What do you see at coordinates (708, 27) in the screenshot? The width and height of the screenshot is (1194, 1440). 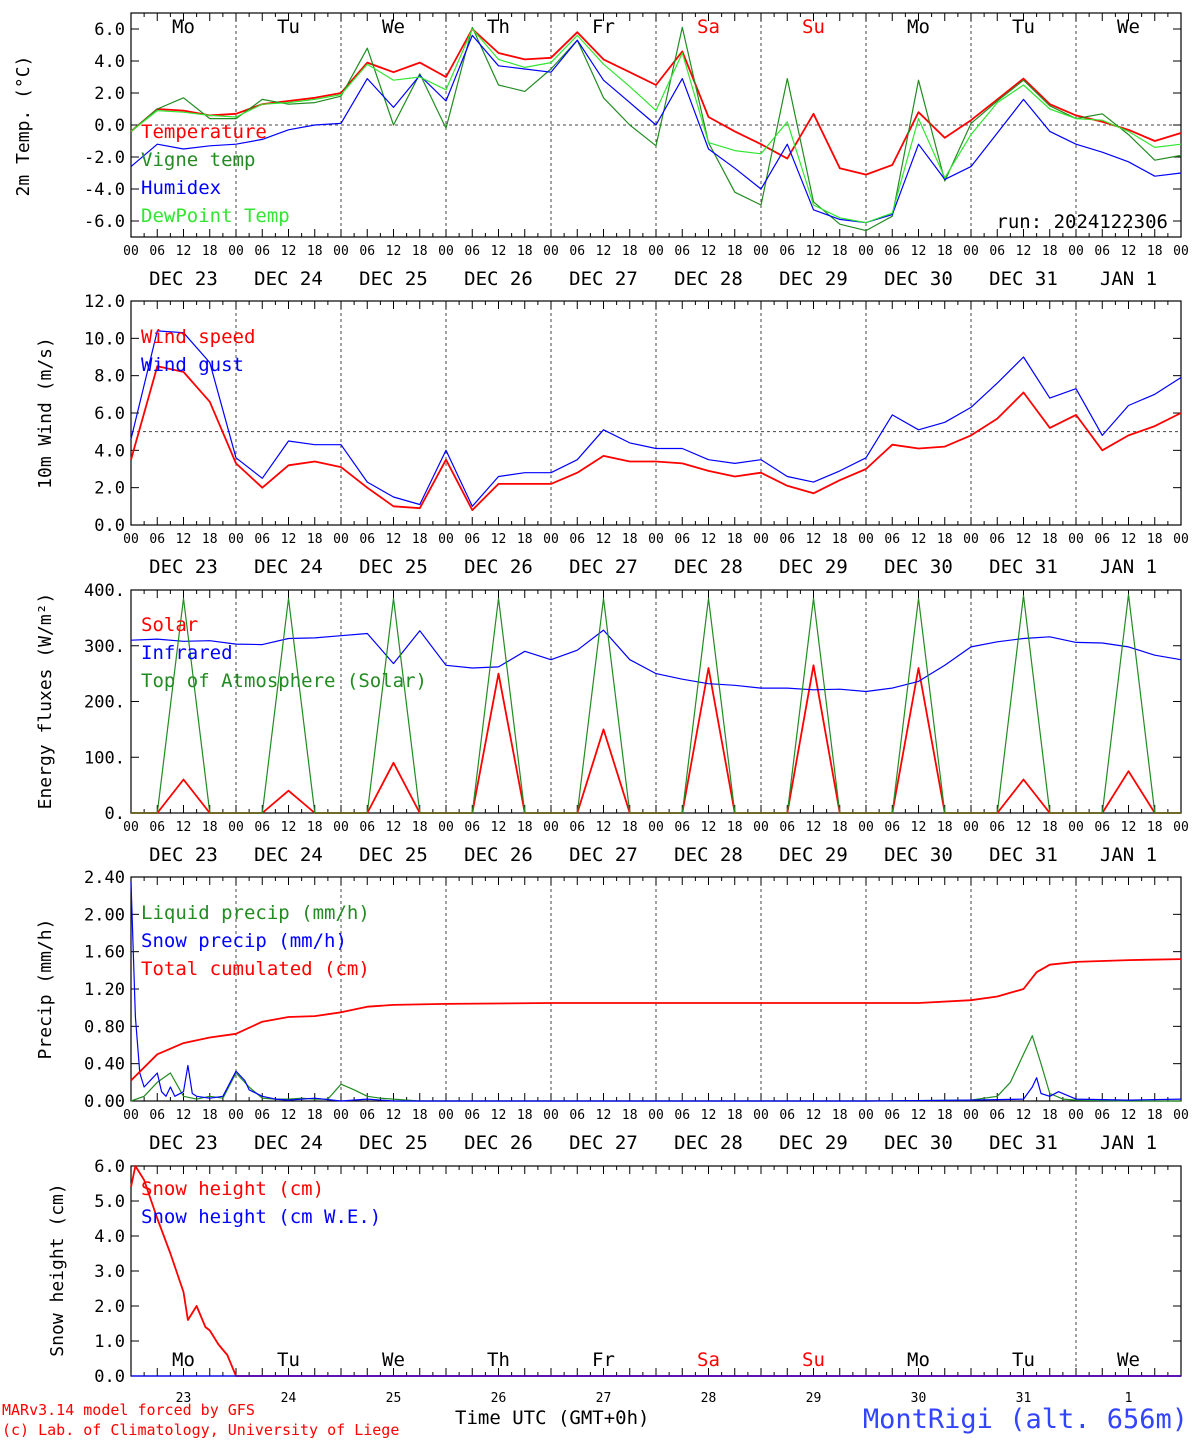 I see `weekday-label: Sa` at bounding box center [708, 27].